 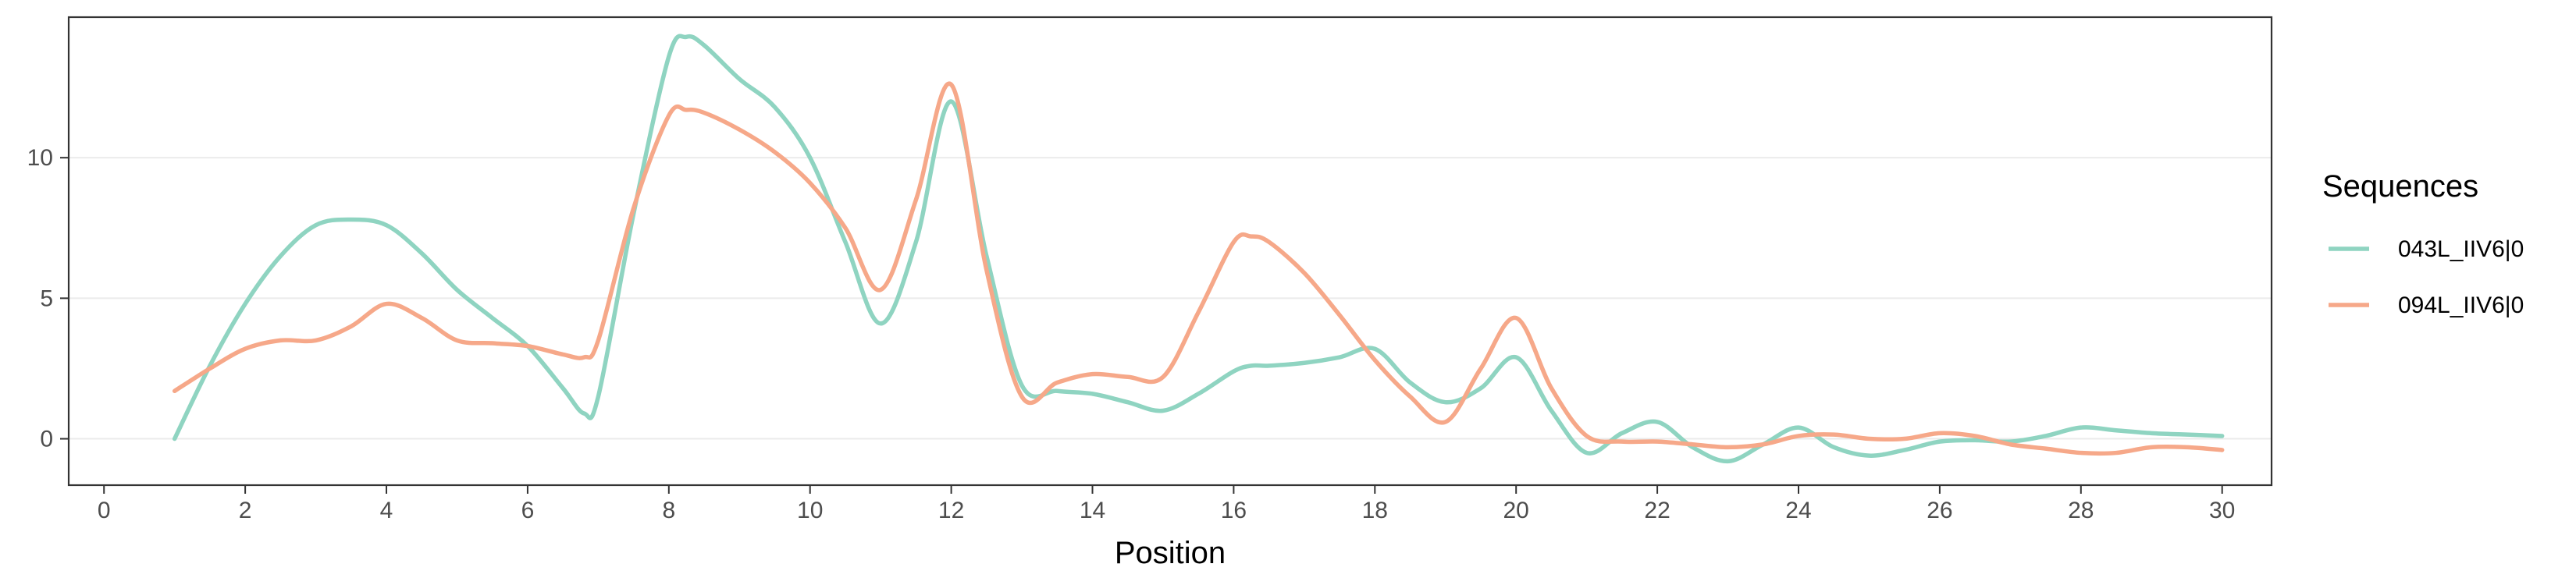 I want to click on x-tick-label-20: 20, so click(x=1516, y=511).